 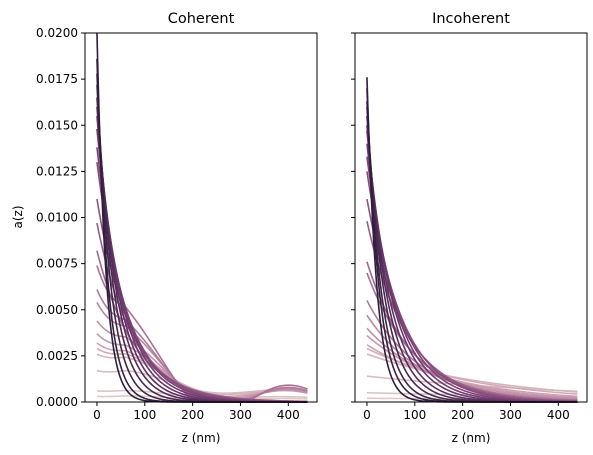 What do you see at coordinates (57, 33) in the screenshot?
I see `y-tick-label: 0.0200` at bounding box center [57, 33].